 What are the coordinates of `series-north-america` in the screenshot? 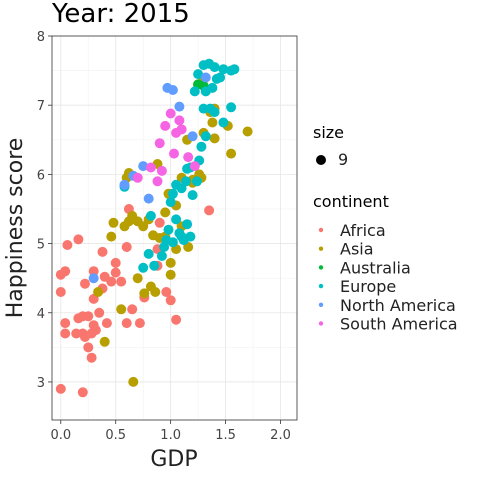 It's located at (149, 178).